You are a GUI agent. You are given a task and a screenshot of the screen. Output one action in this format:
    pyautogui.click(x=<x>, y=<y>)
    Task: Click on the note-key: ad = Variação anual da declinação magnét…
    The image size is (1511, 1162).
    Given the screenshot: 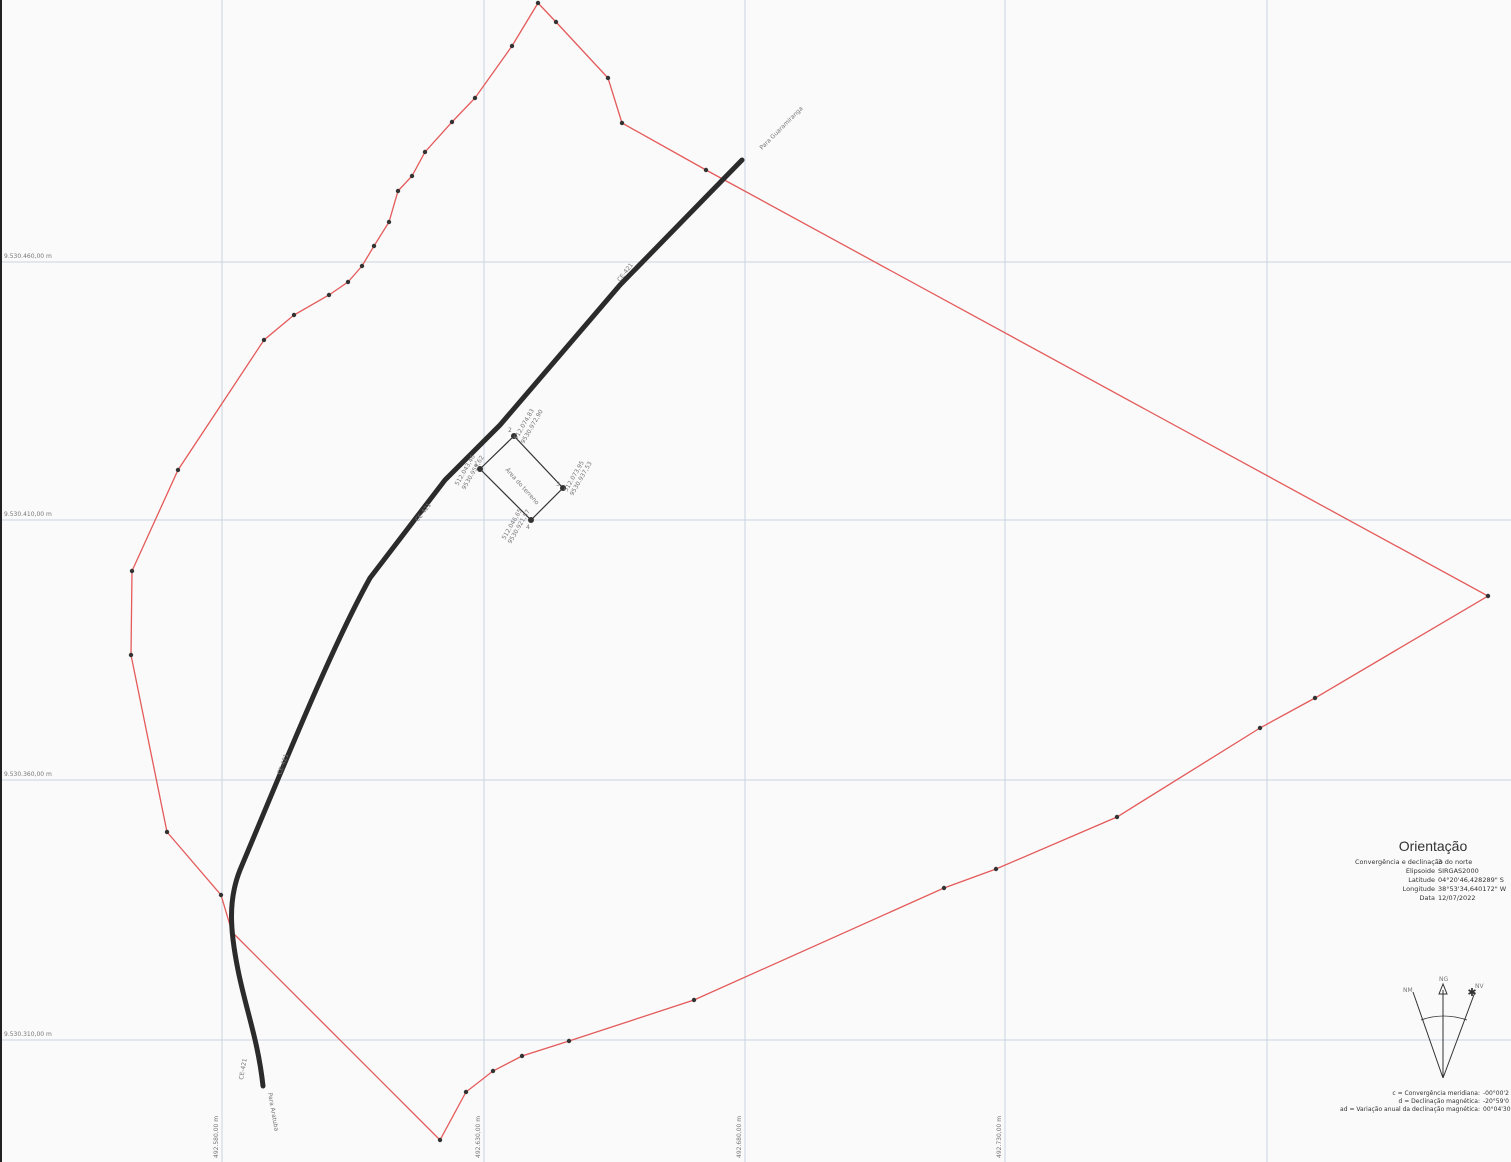 What is the action you would take?
    pyautogui.click(x=1410, y=1109)
    